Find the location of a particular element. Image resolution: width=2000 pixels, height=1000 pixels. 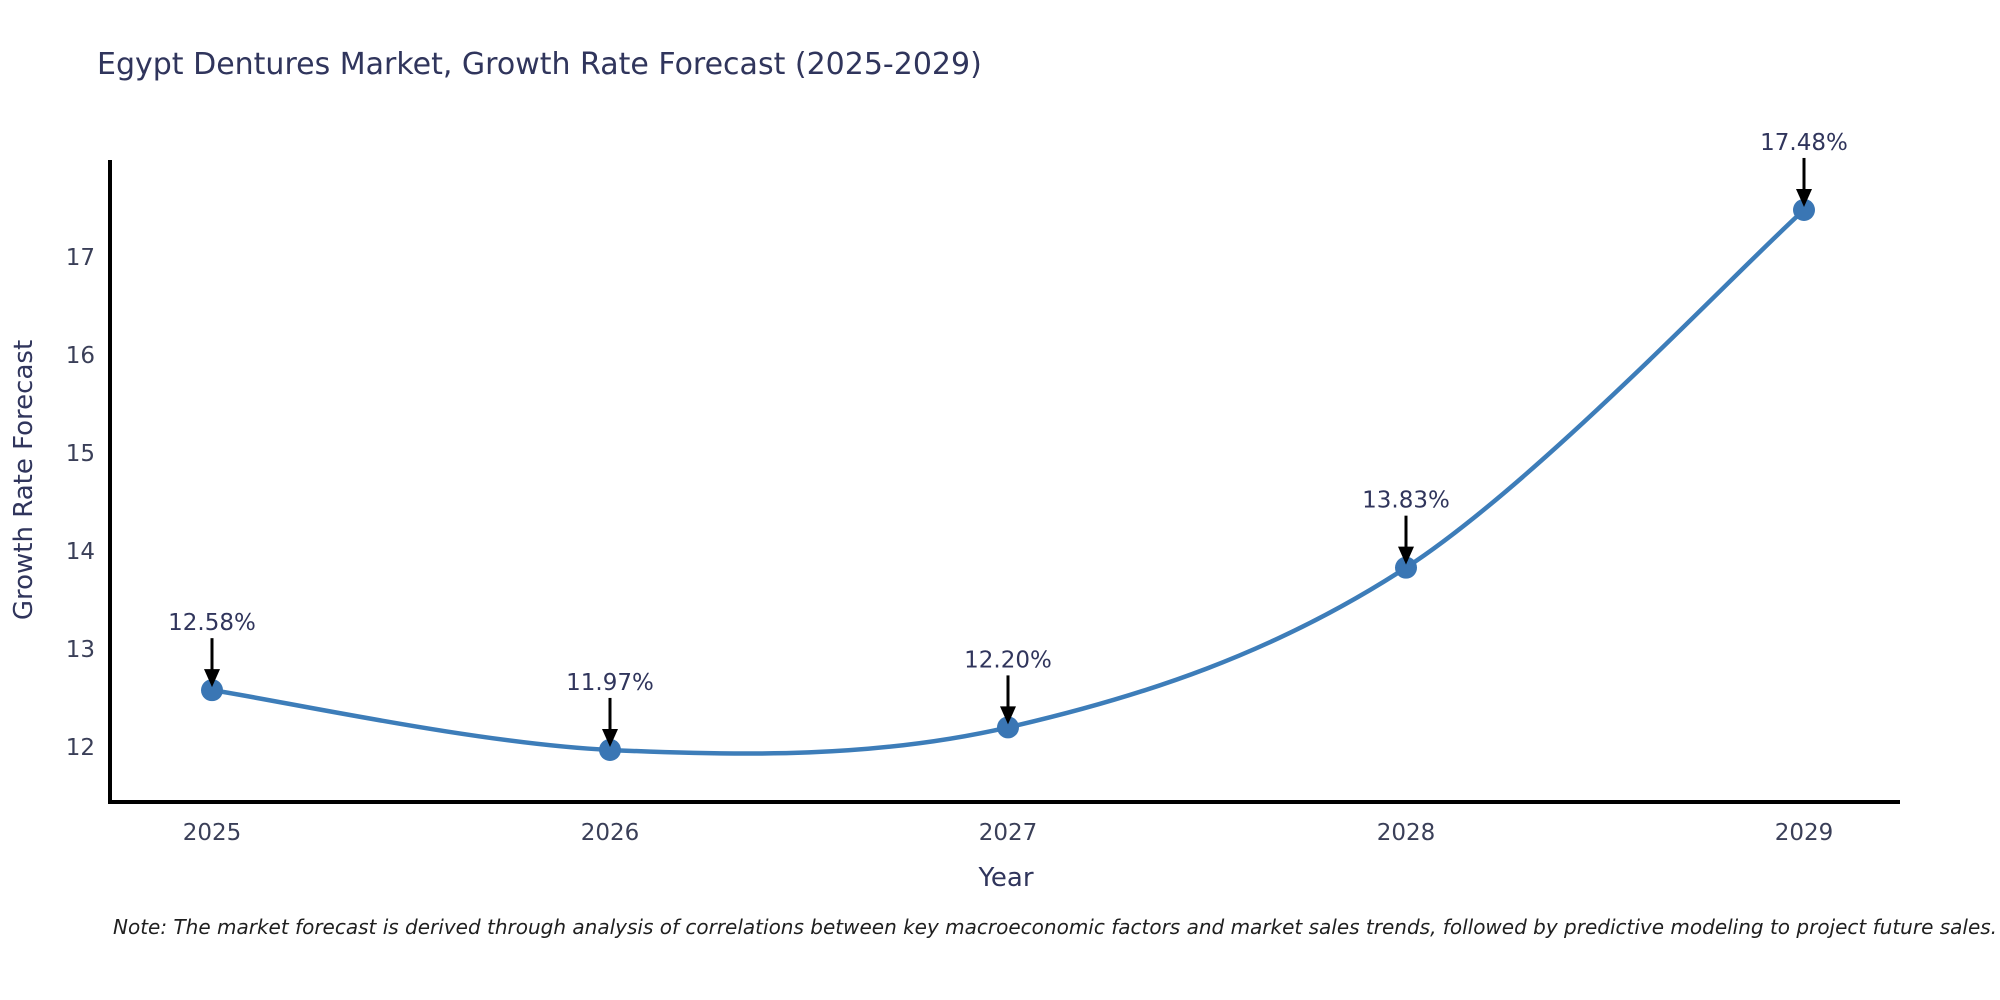

y-tick-label: 12 is located at coordinates (80, 748).